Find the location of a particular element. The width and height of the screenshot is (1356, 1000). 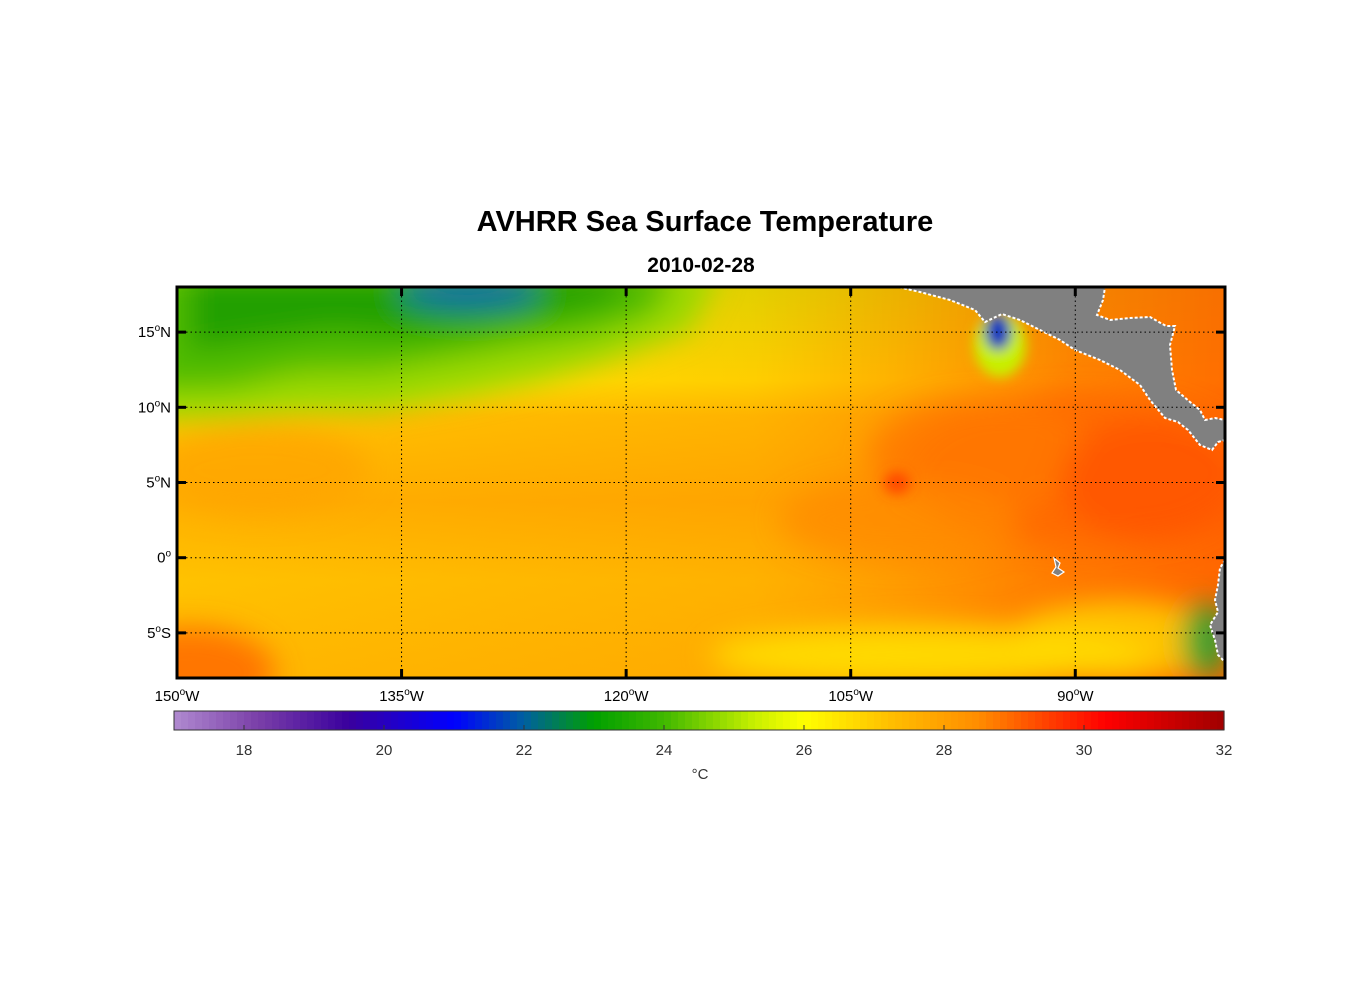

lat-label: 5oS is located at coordinates (159, 633).